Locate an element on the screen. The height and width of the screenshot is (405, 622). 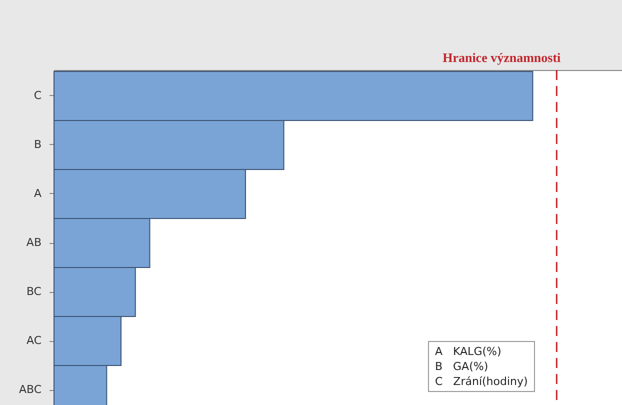
y-tick-label: ABC is located at coordinates (30, 389).